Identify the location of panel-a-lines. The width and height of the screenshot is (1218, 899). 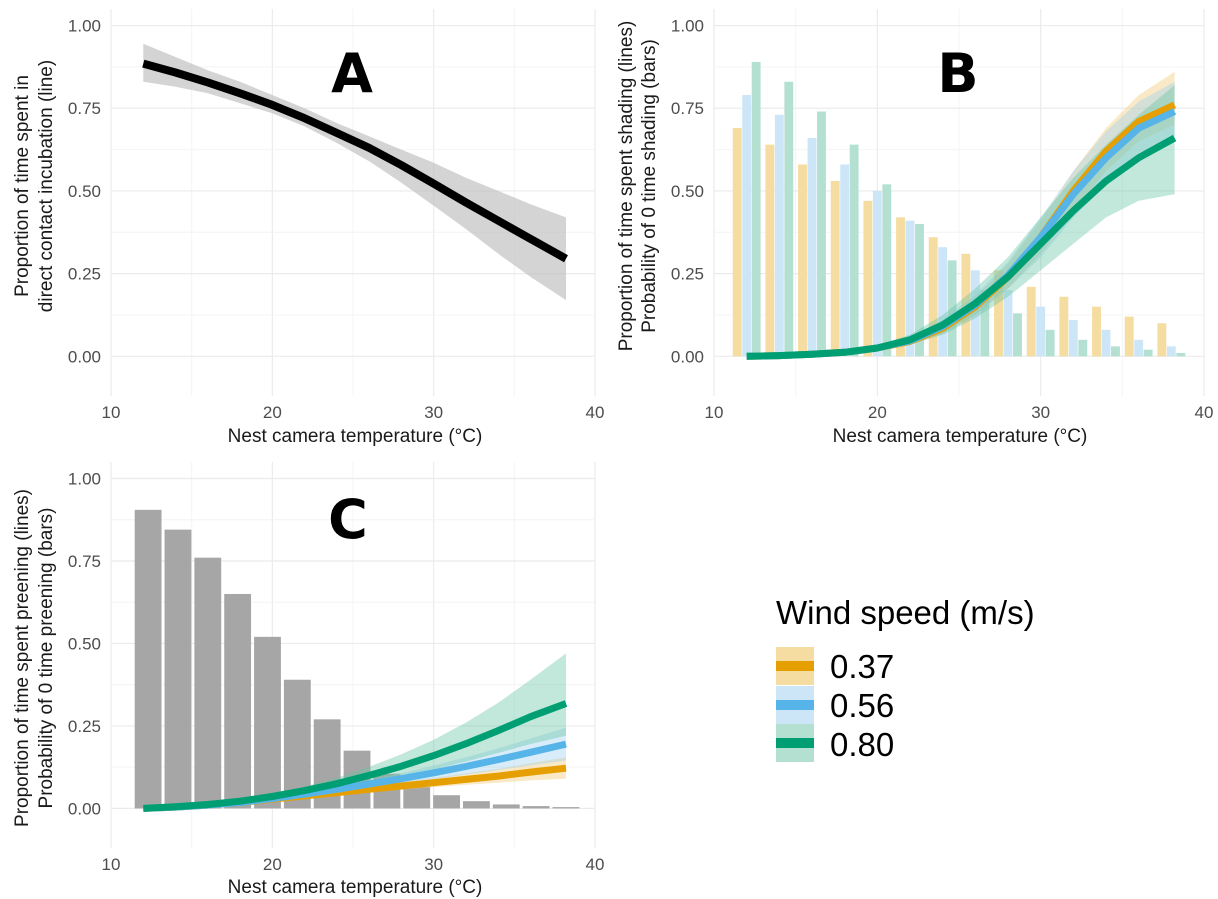
(355, 161).